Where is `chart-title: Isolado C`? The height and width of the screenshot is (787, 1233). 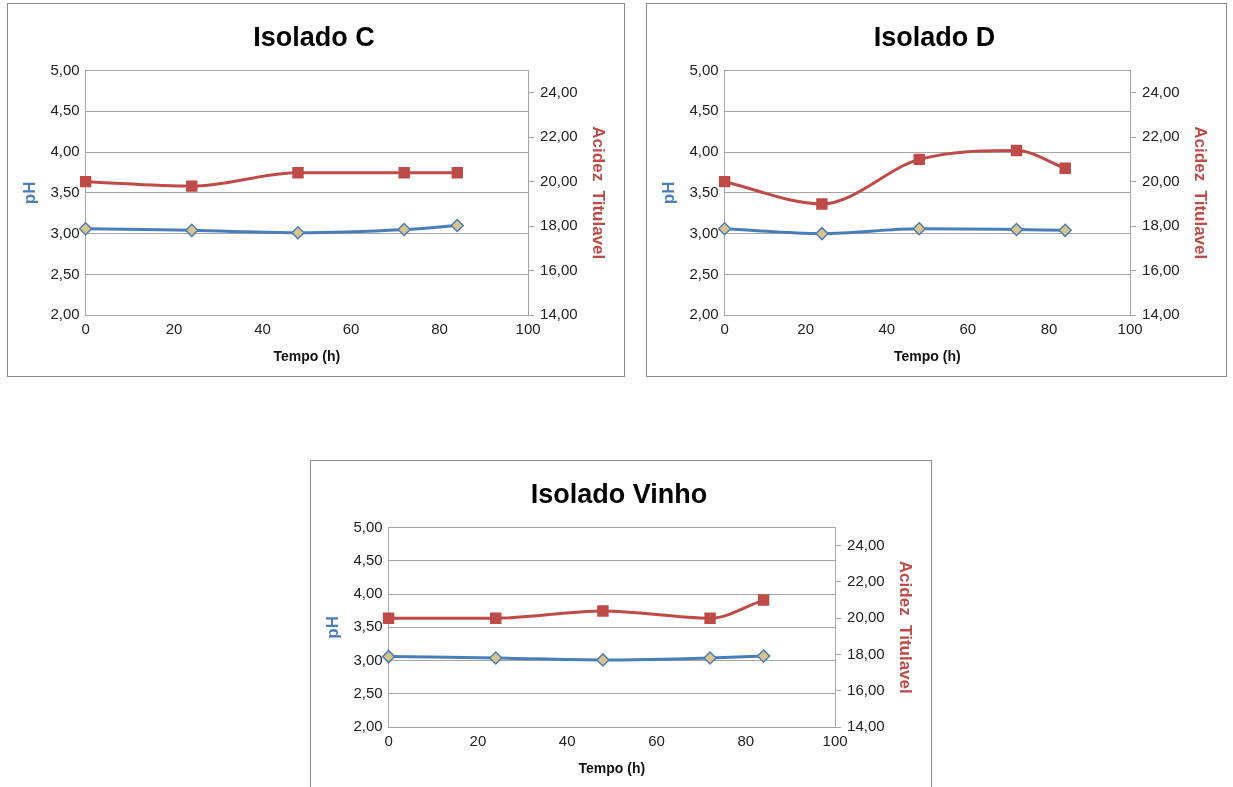 chart-title: Isolado C is located at coordinates (314, 36).